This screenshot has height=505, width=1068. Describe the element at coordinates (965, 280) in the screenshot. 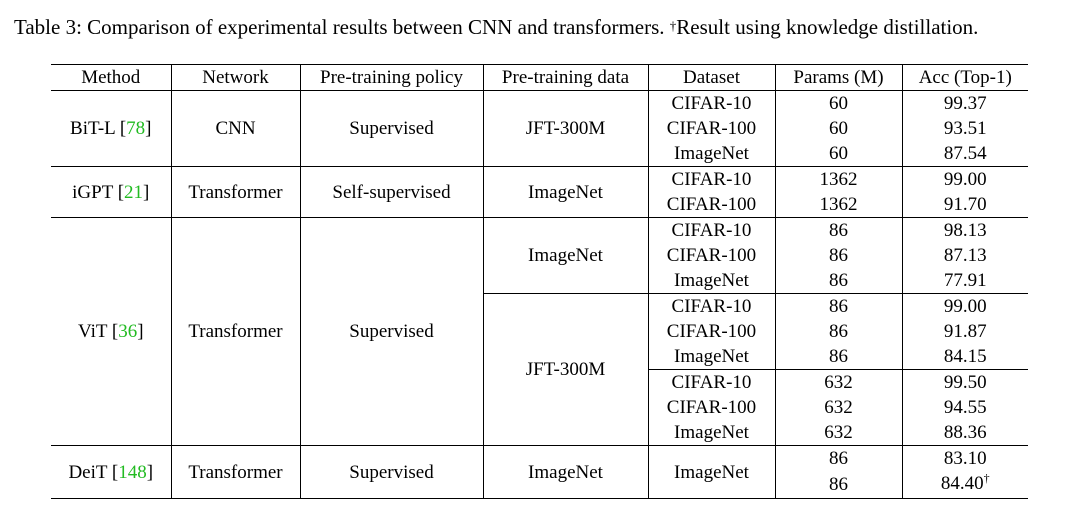

I see `accuracy-value: 77.91` at that location.